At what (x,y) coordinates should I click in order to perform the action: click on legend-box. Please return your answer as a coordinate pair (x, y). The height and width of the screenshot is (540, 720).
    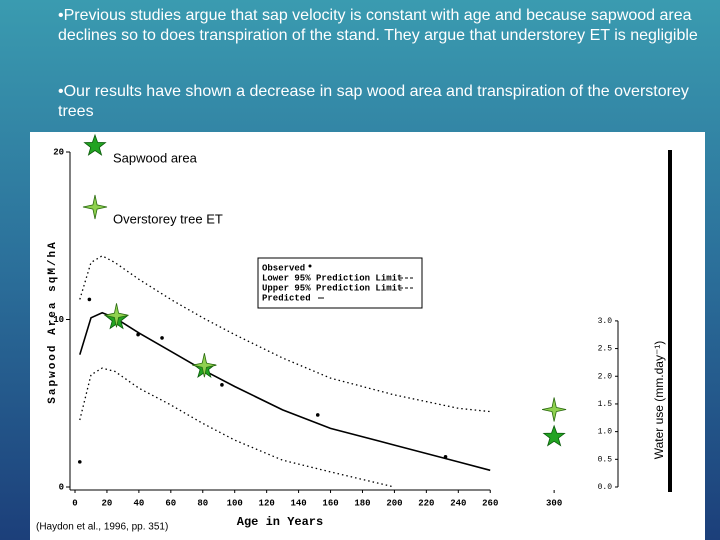
    Looking at the image, I should click on (340, 283).